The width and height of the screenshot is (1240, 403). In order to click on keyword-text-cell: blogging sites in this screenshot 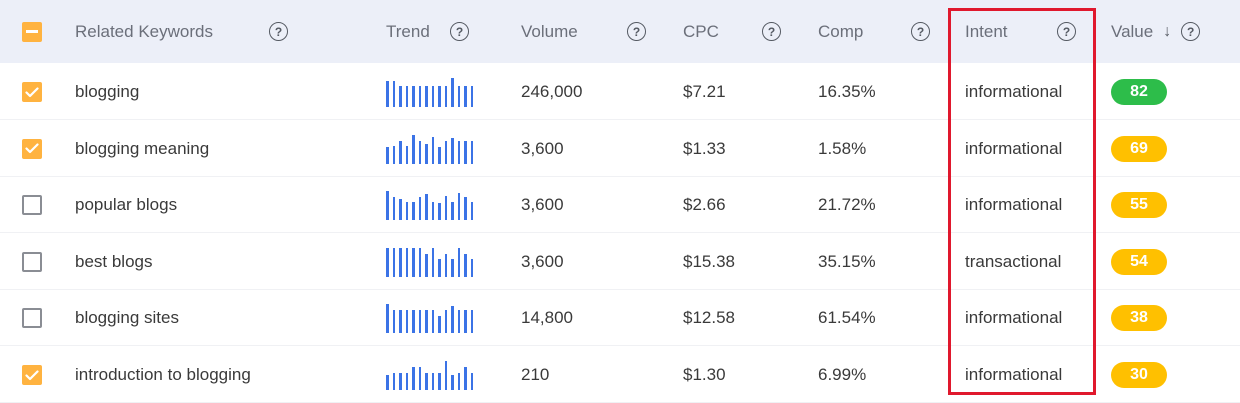, I will do `click(127, 318)`.